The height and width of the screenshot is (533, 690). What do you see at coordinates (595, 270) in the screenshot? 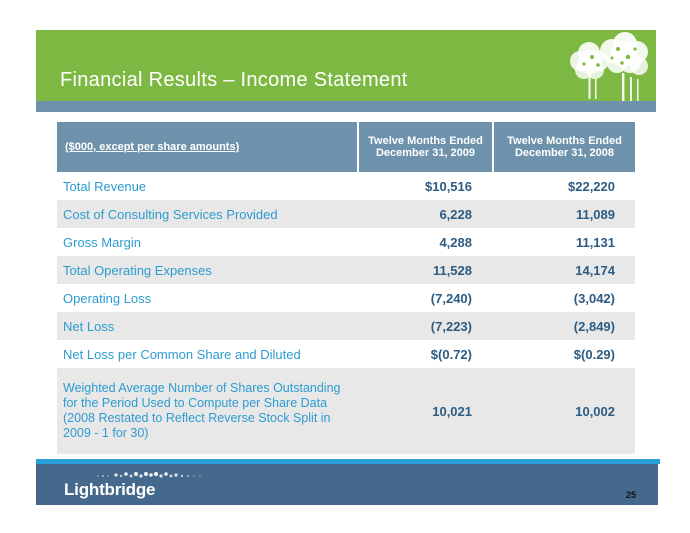
I see `value-2008: 14,174` at bounding box center [595, 270].